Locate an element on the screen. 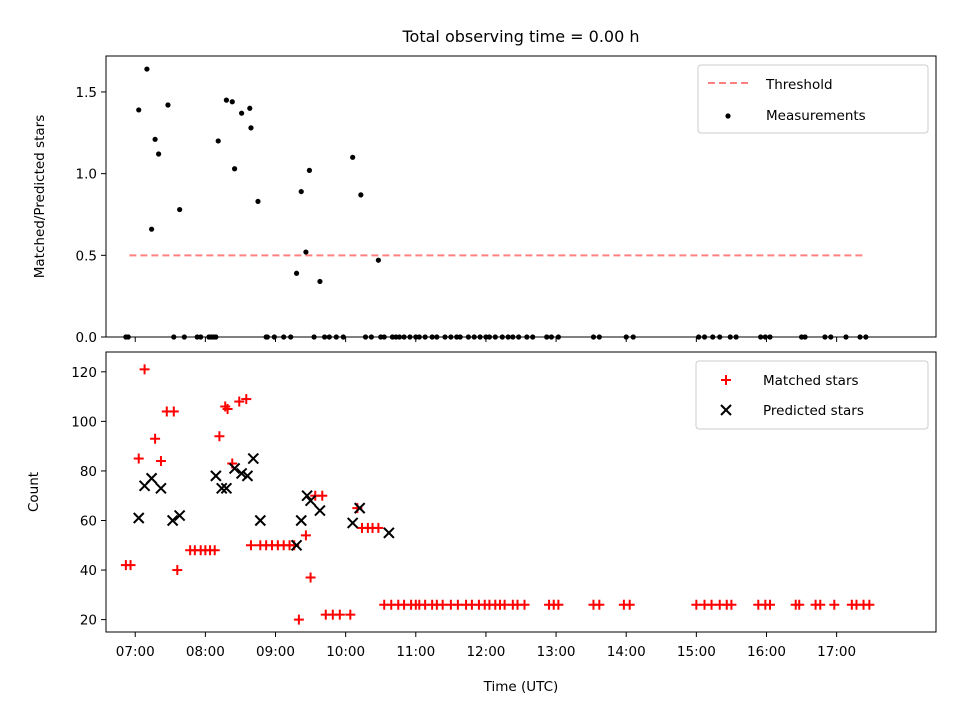 Image resolution: width=960 pixels, height=720 pixels. x-tick-label: 10:00 is located at coordinates (345, 652).